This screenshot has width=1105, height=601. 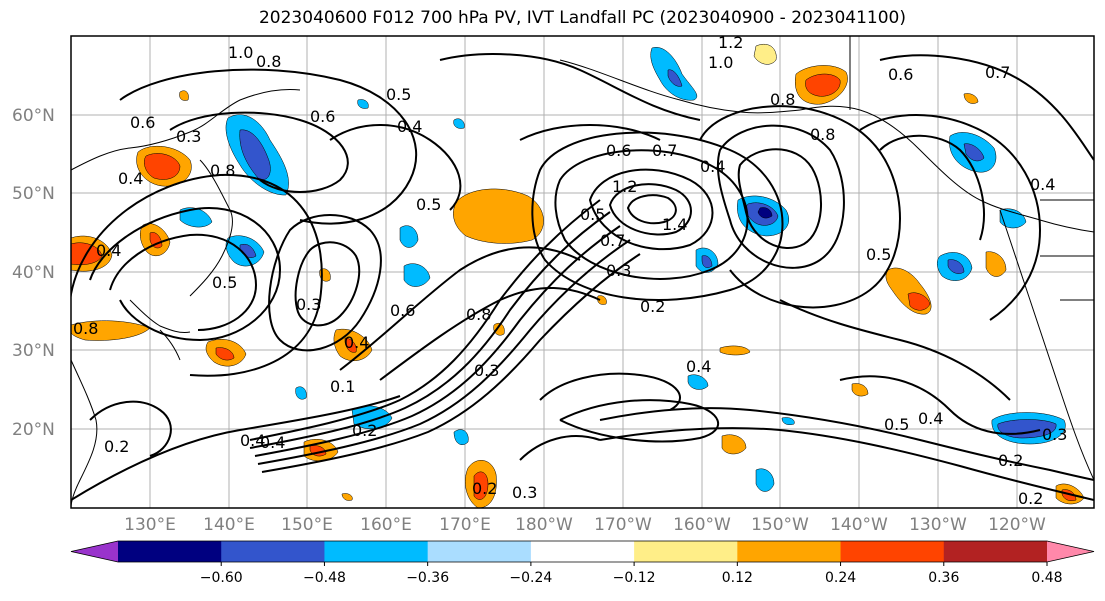 What do you see at coordinates (342, 386) in the screenshot?
I see `contour-label: 0.1` at bounding box center [342, 386].